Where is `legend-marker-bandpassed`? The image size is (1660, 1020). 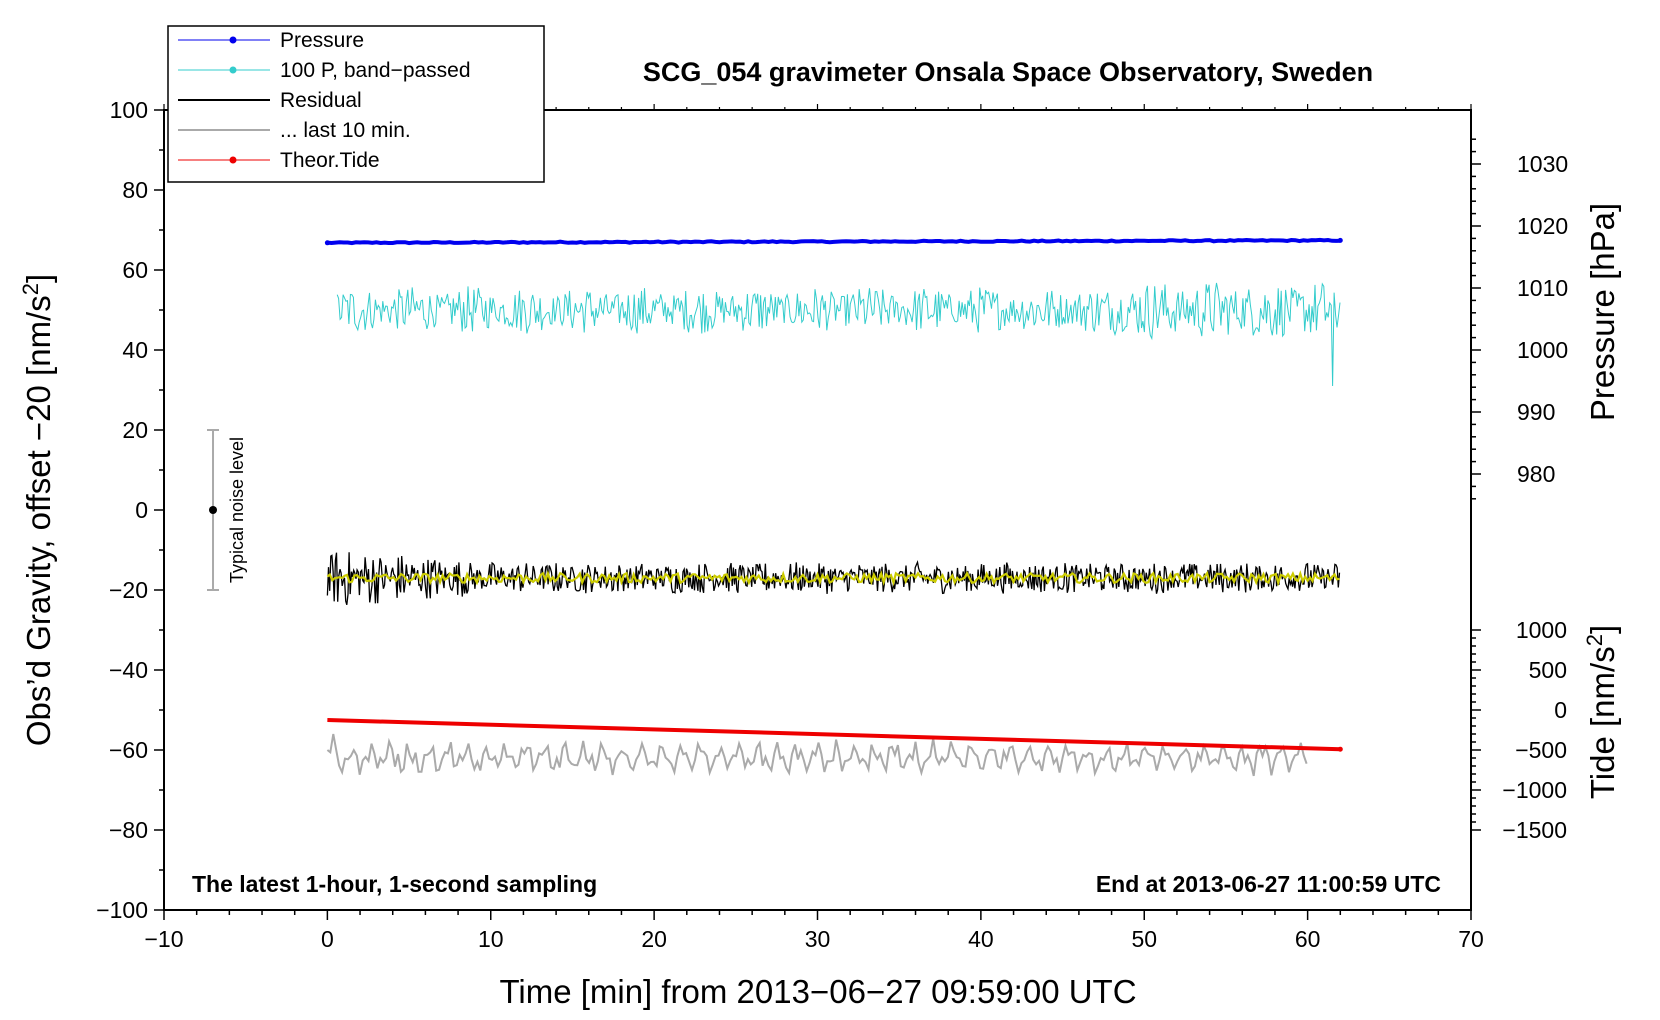 legend-marker-bandpassed is located at coordinates (233, 70).